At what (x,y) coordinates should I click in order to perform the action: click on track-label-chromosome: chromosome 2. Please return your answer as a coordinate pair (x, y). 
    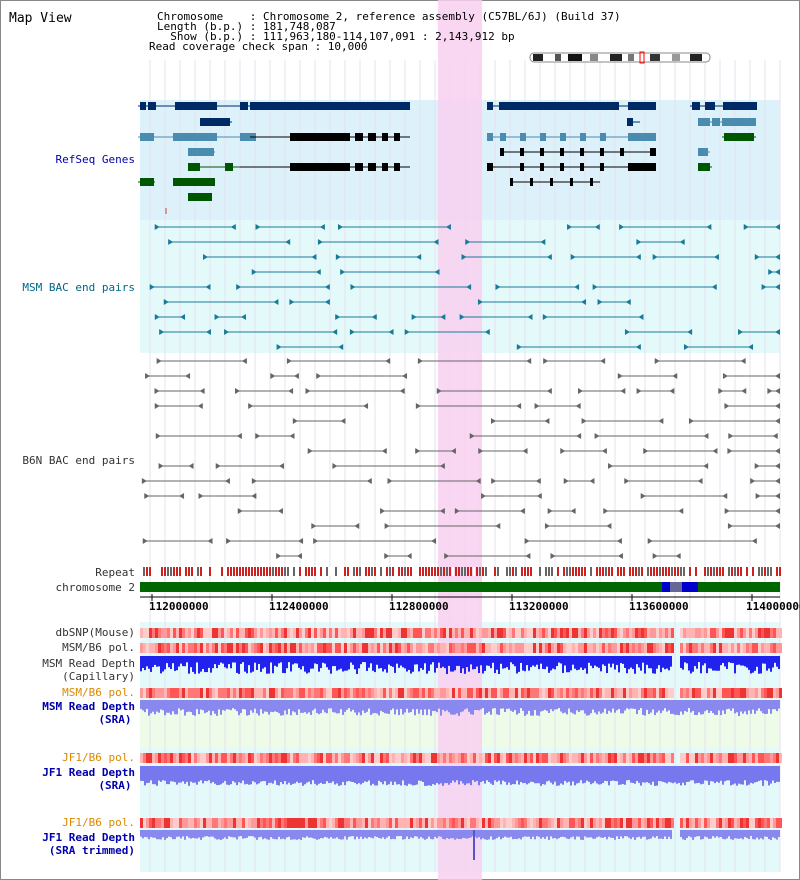
    Looking at the image, I should click on (95, 587).